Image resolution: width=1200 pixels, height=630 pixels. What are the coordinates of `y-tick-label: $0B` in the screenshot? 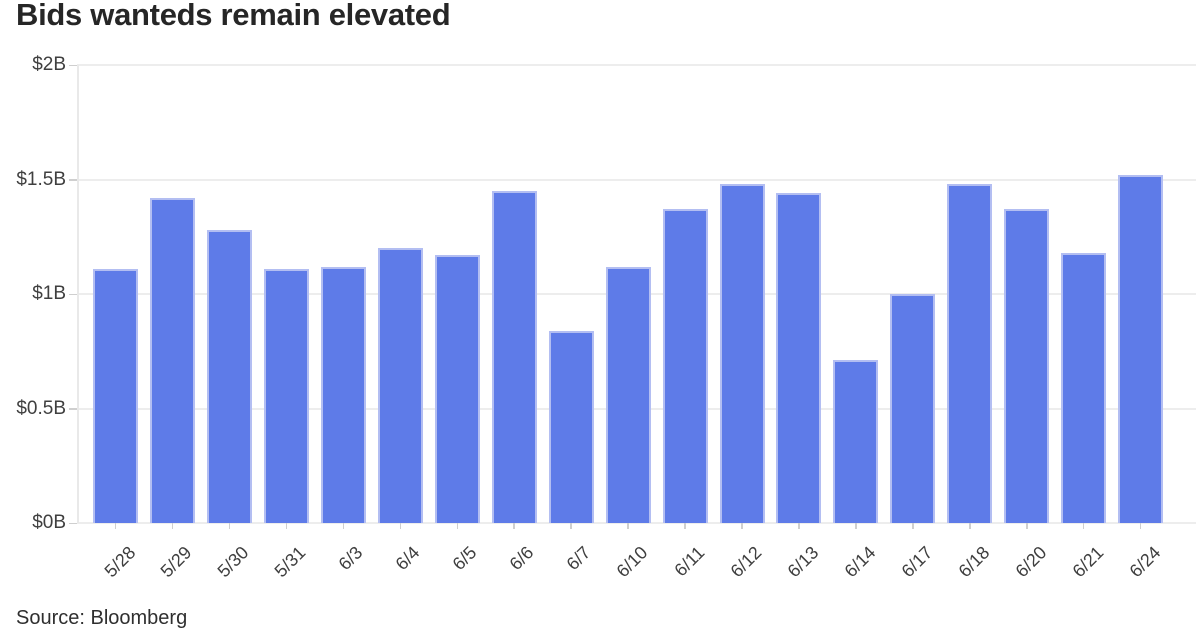 It's located at (49, 522).